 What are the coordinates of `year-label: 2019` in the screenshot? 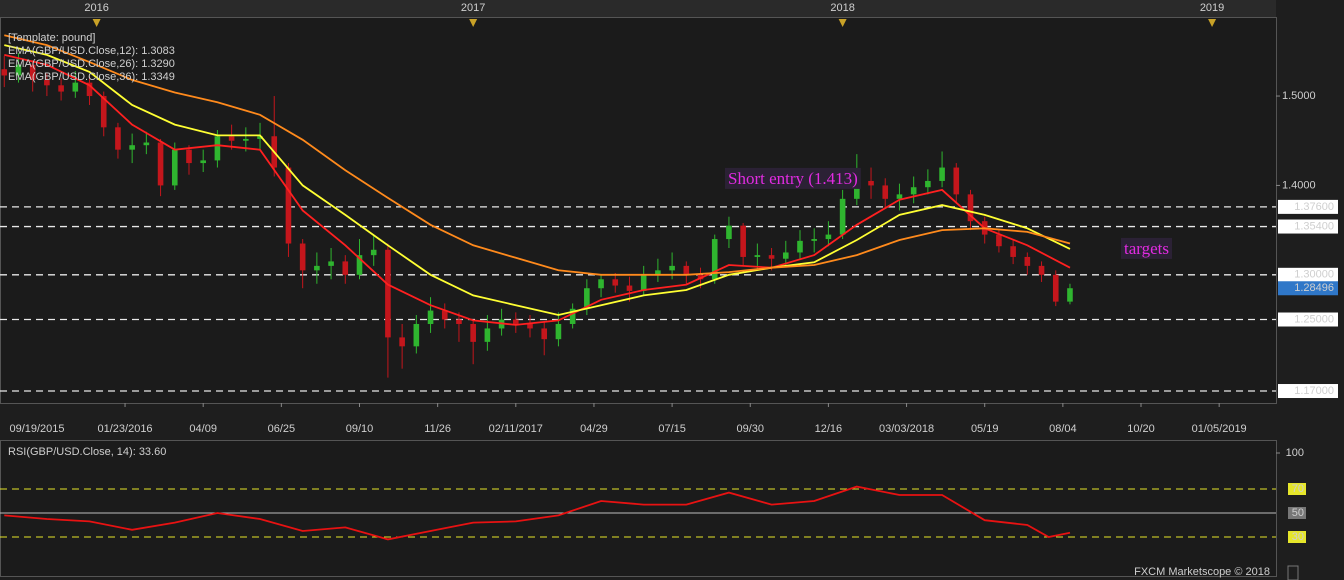 It's located at (1212, 8).